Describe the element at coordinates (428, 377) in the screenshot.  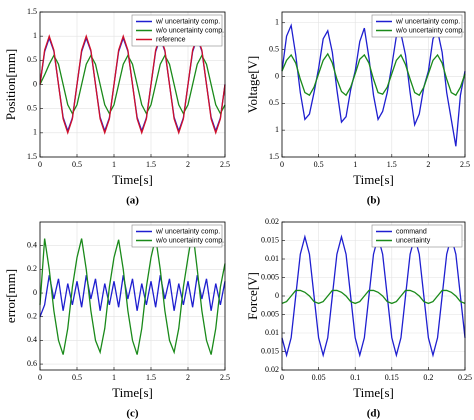
I see `x-tick-label: 0.2` at that location.